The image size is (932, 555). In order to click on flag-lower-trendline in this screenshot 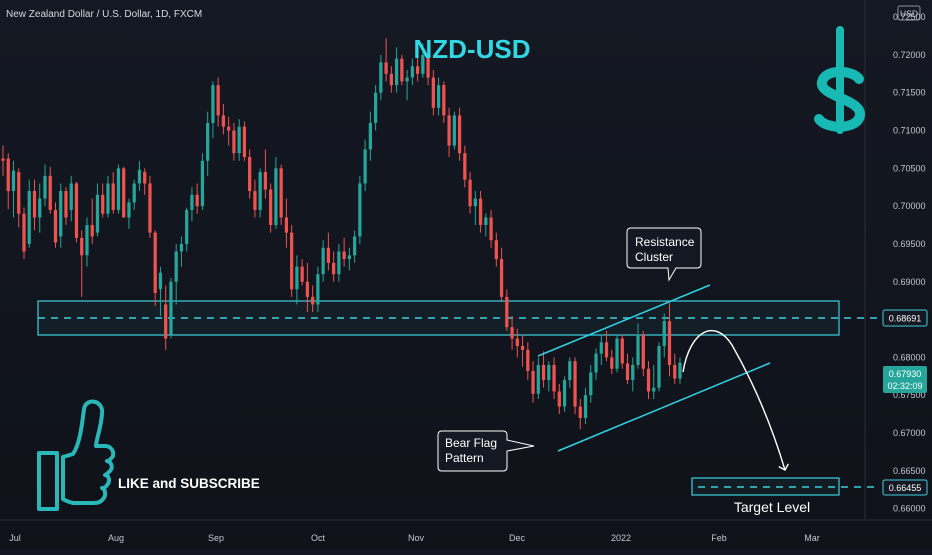, I will do `click(664, 407)`.